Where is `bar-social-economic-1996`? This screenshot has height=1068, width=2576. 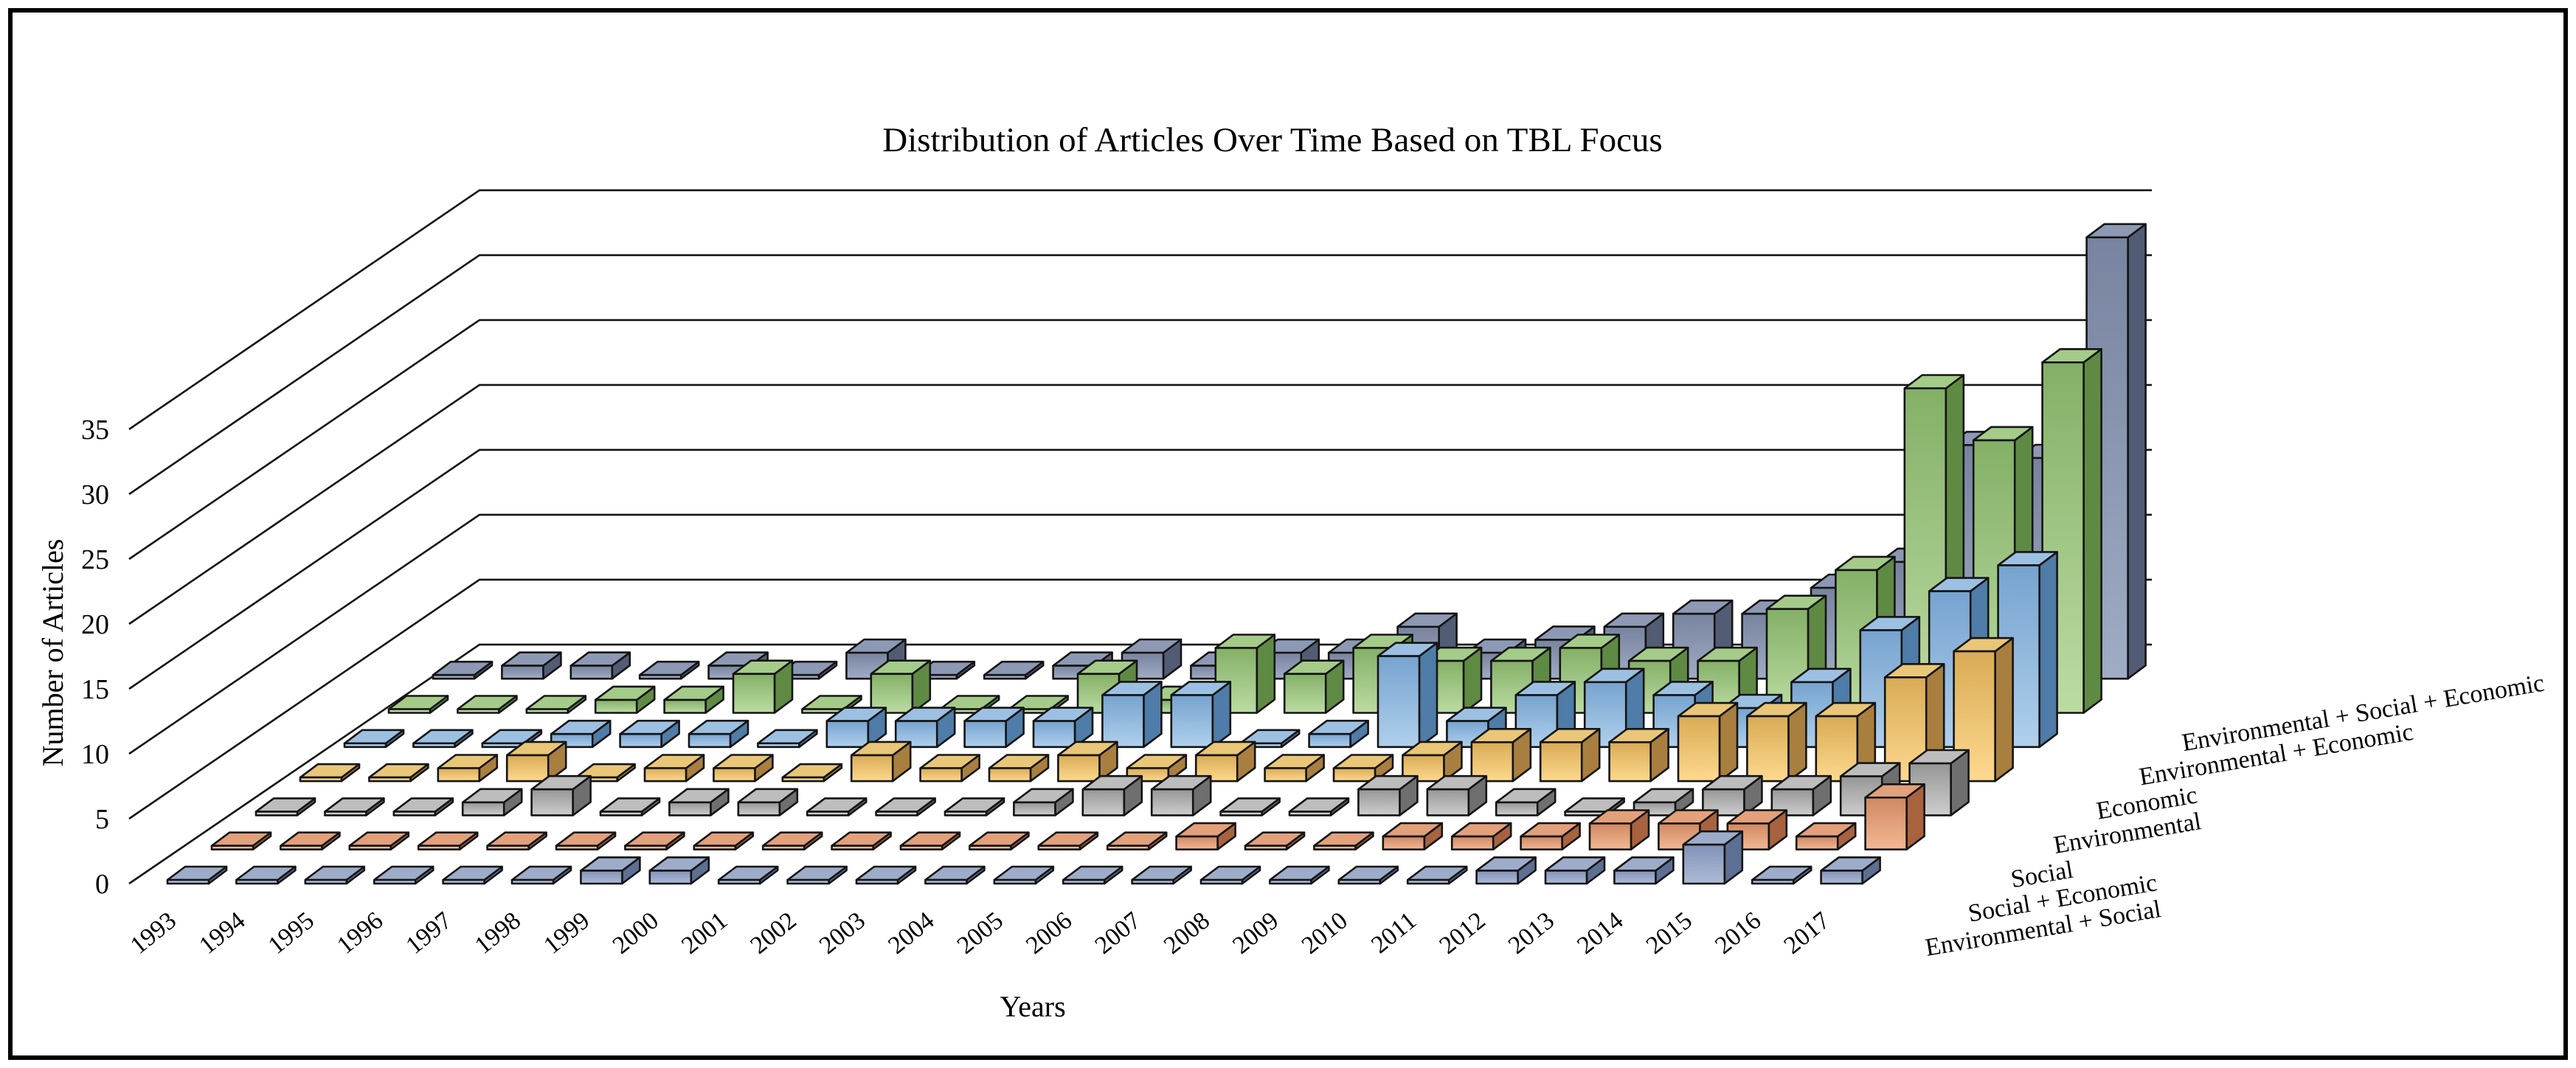
bar-social-economic-1996 is located at coordinates (448, 840).